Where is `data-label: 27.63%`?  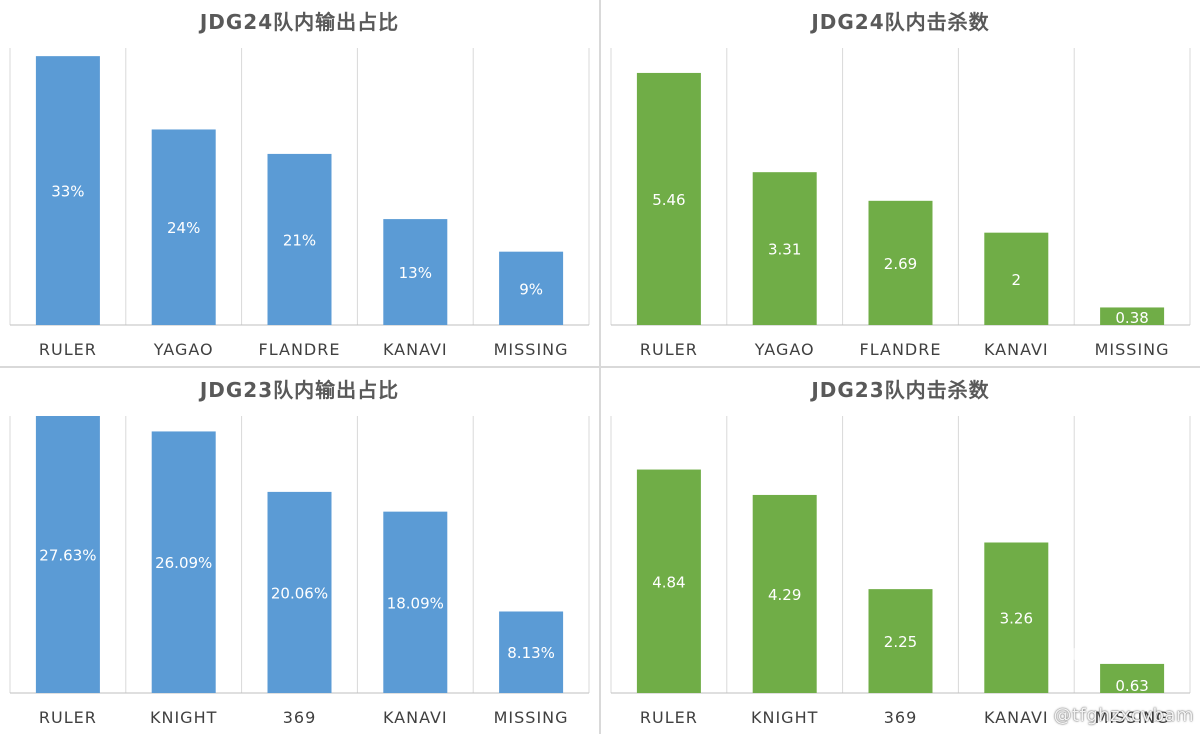 data-label: 27.63% is located at coordinates (67, 556).